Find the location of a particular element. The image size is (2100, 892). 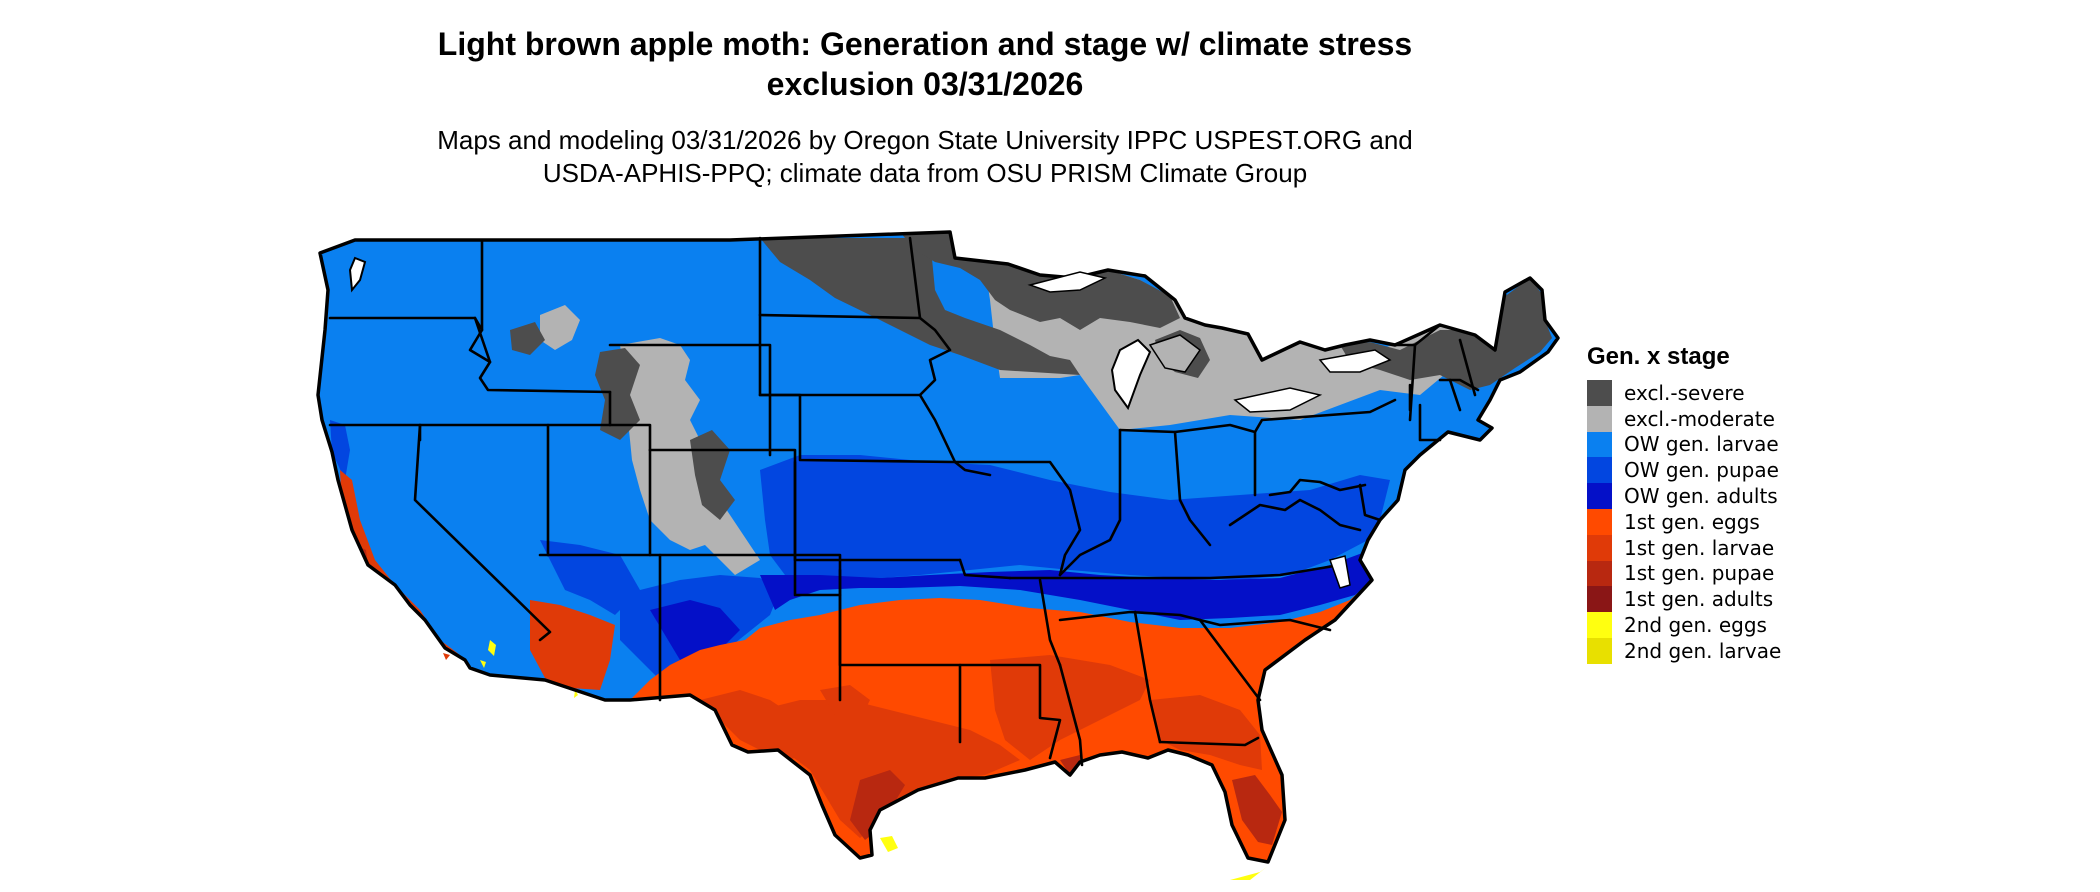

legend-label: OW gen. adults is located at coordinates (1701, 496).